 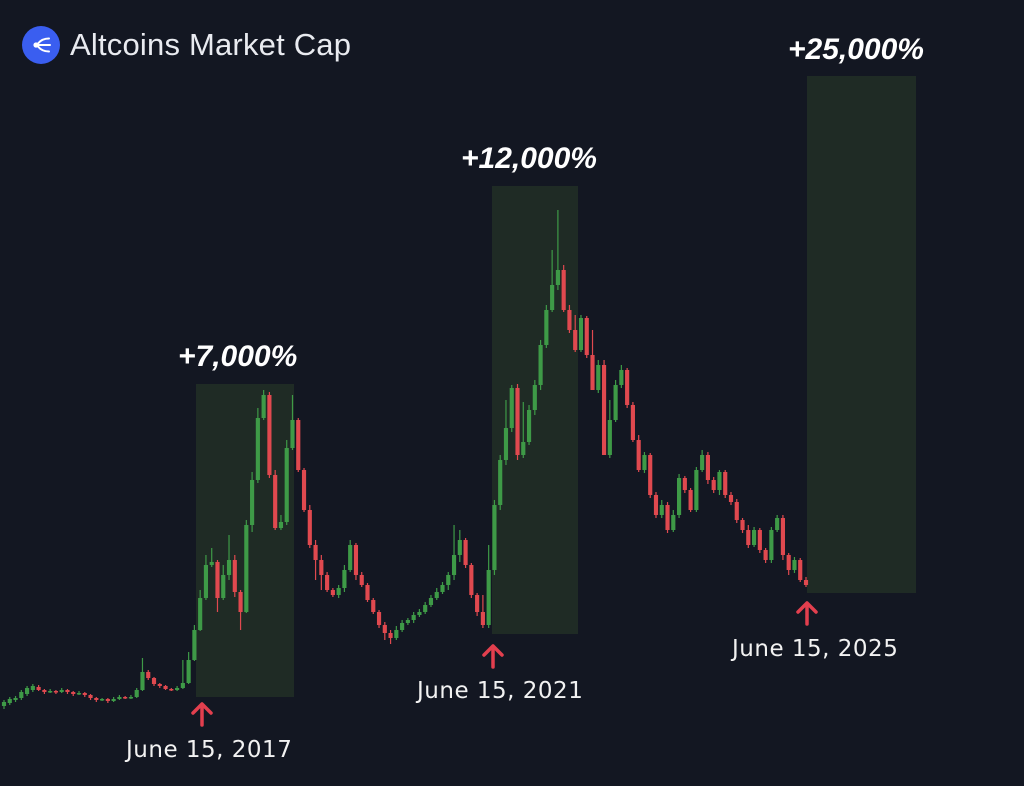 I want to click on chart-header: Altcoins Market Cap, so click(x=186, y=45).